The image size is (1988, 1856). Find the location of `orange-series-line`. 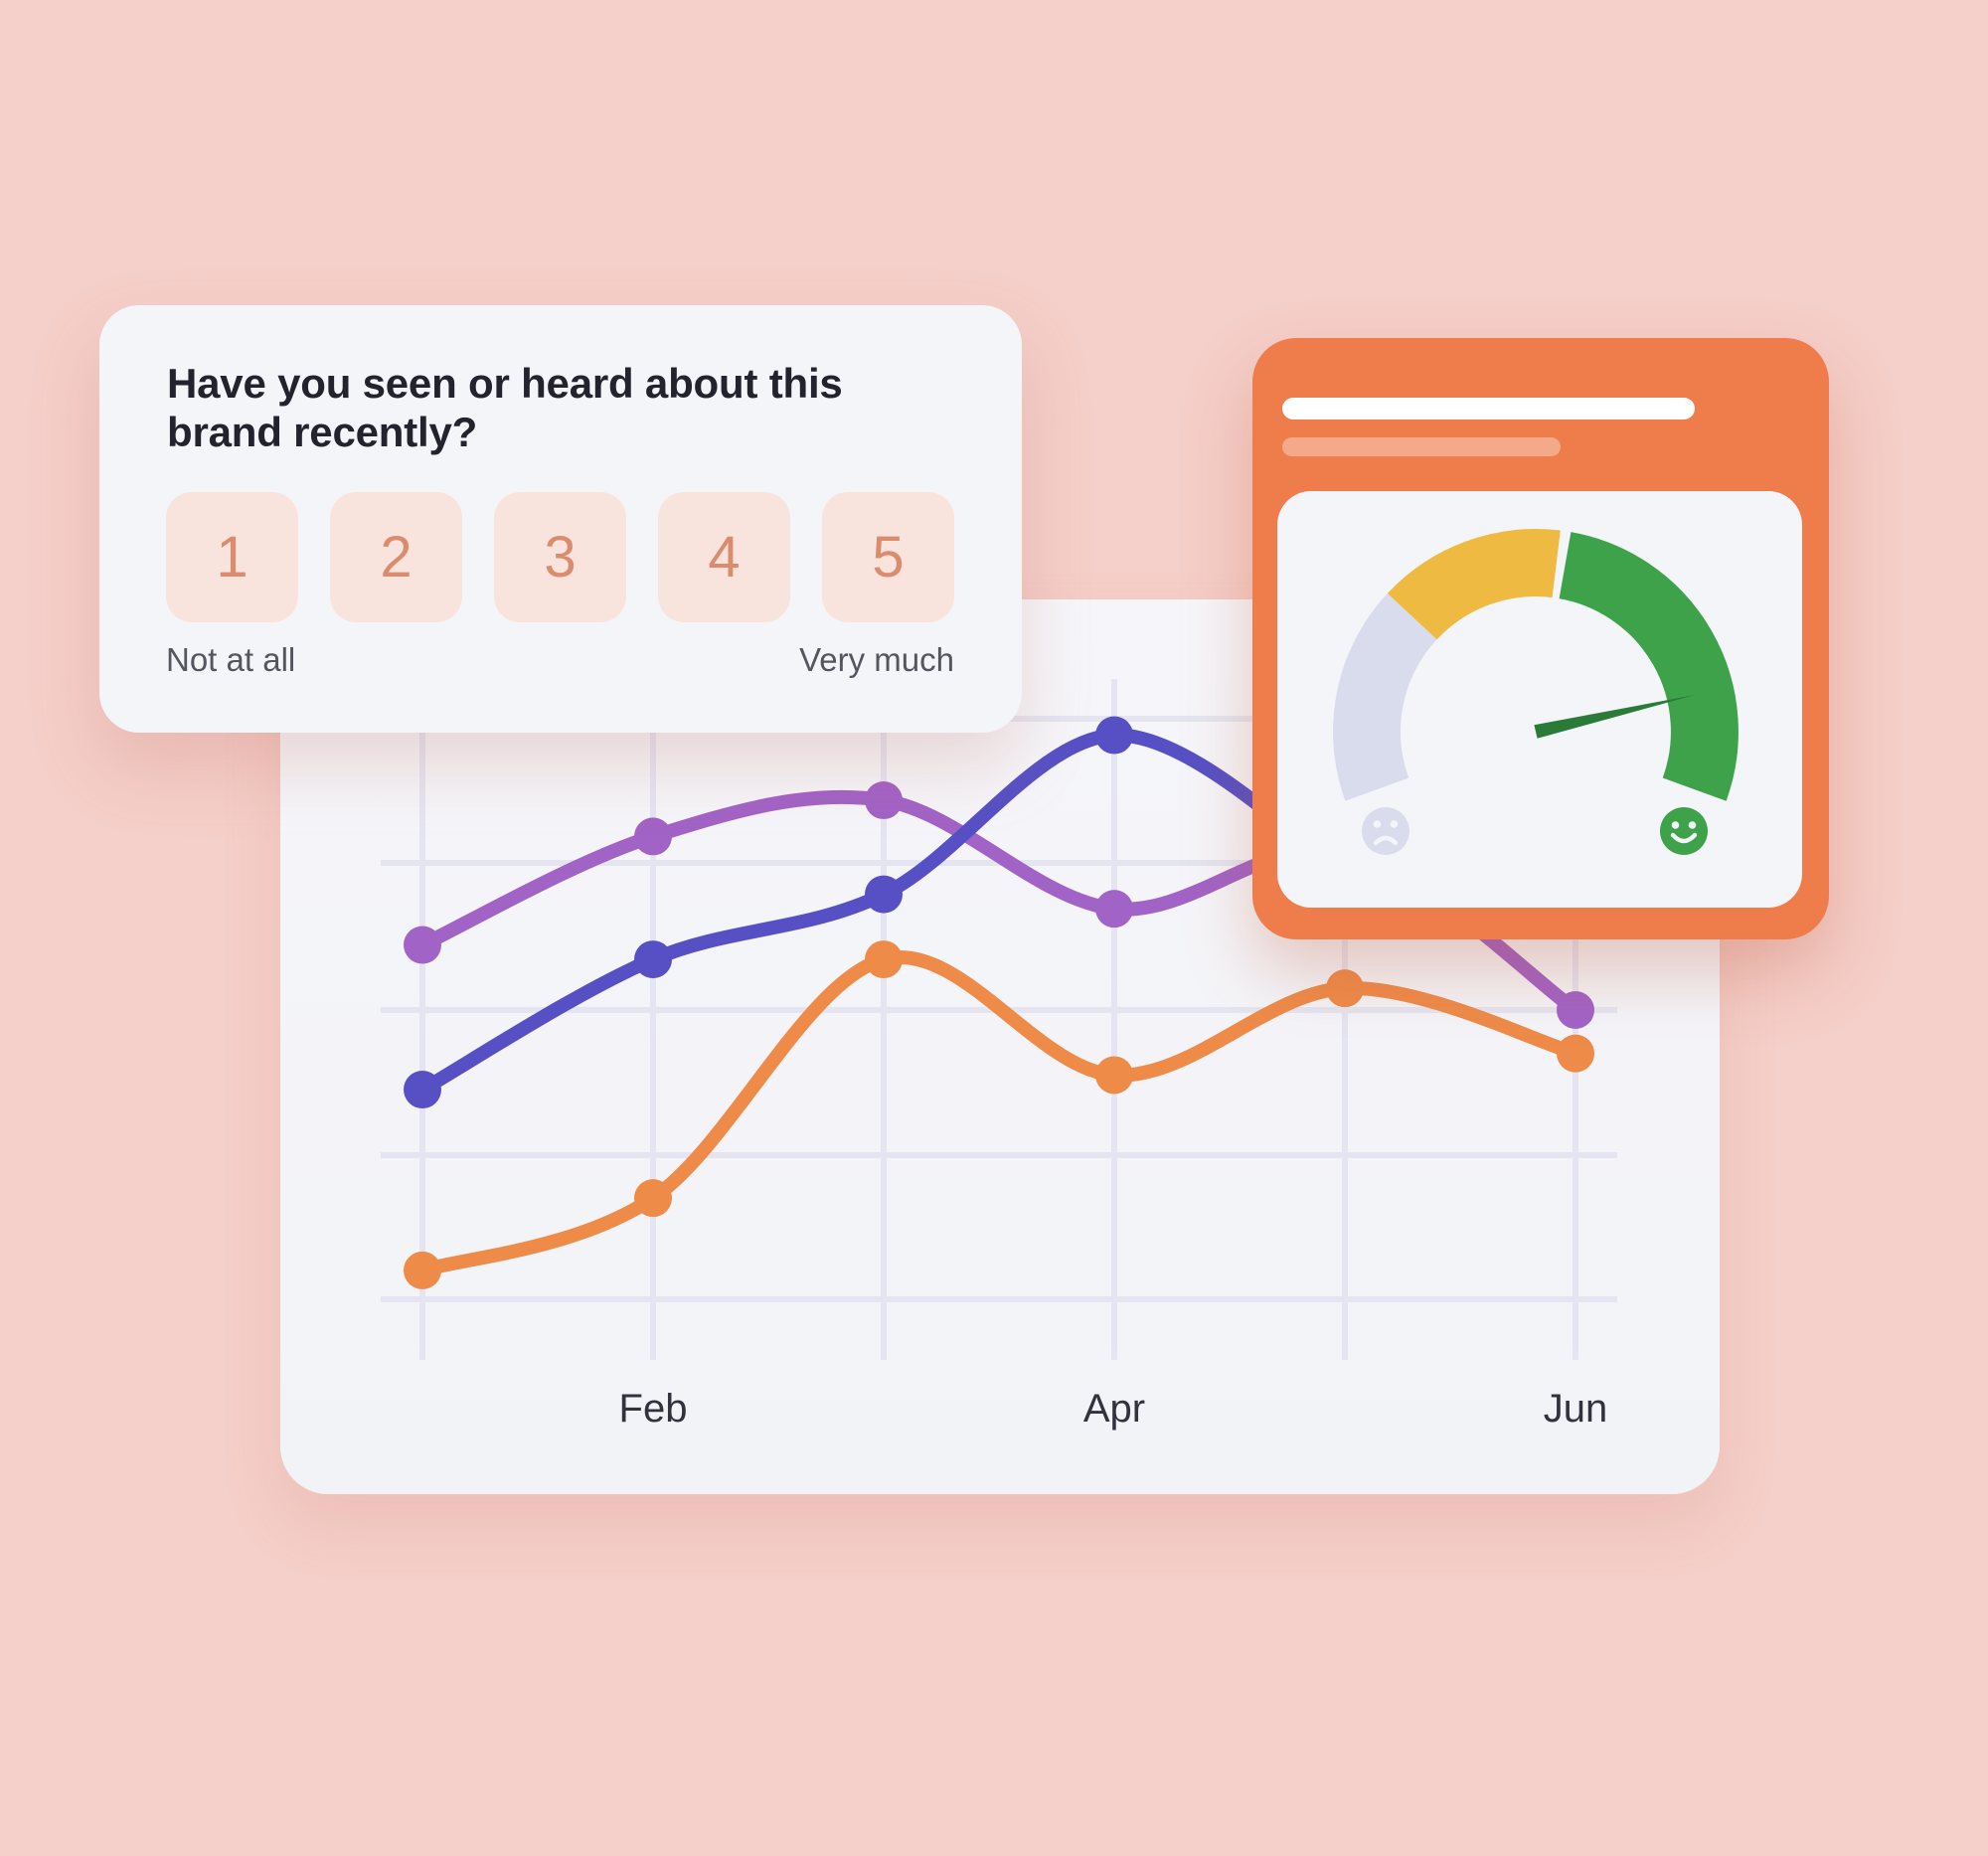

orange-series-line is located at coordinates (998, 1113).